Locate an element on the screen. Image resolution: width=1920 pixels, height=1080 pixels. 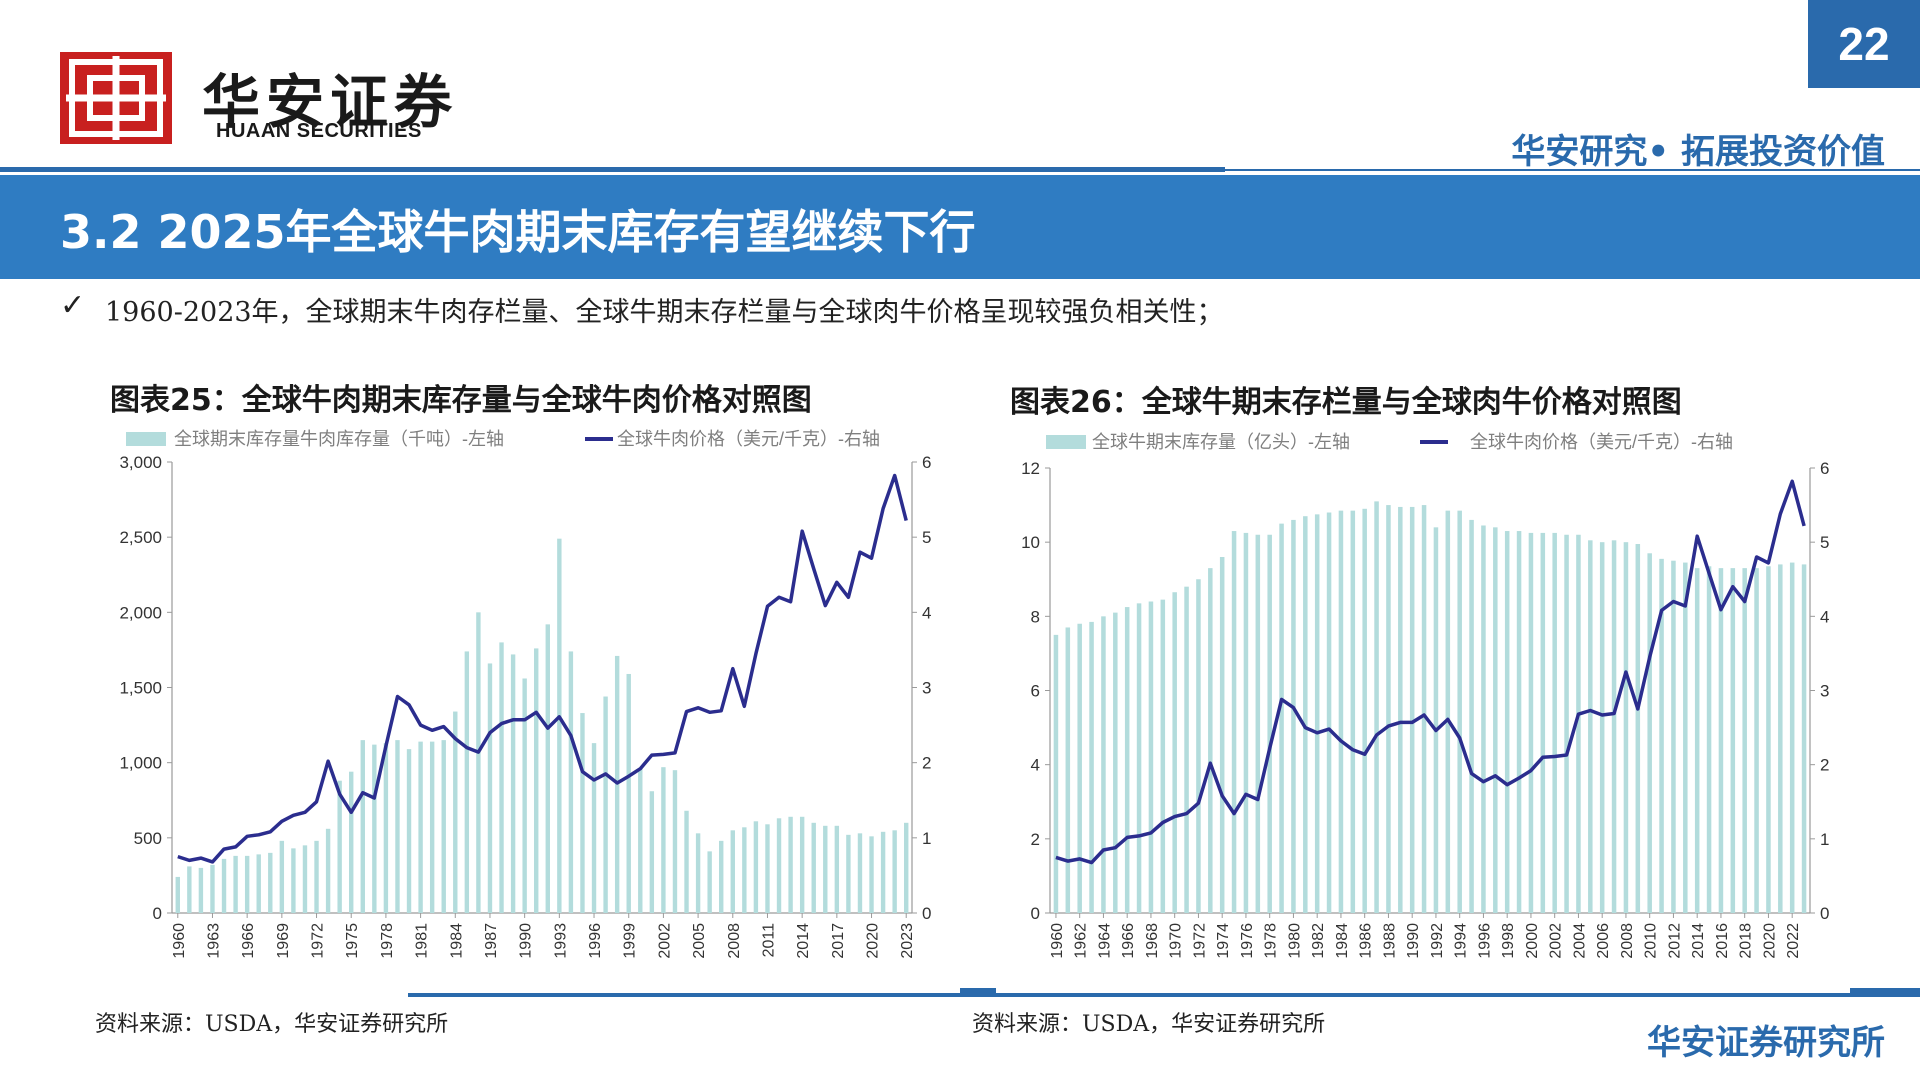
x-tick-label: 1975 is located at coordinates (352, 941).